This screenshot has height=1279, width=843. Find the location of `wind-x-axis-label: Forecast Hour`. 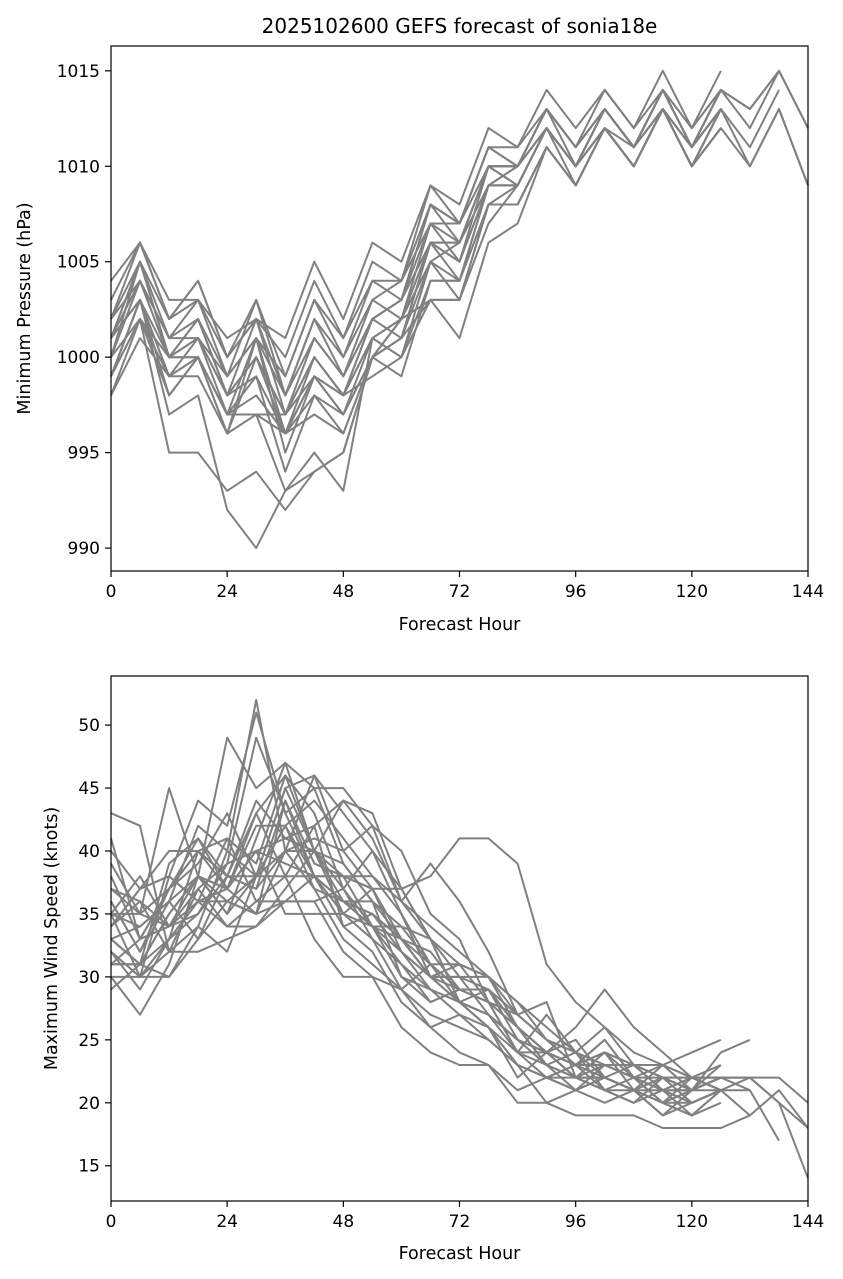

wind-x-axis-label: Forecast Hour is located at coordinates (460, 1254).